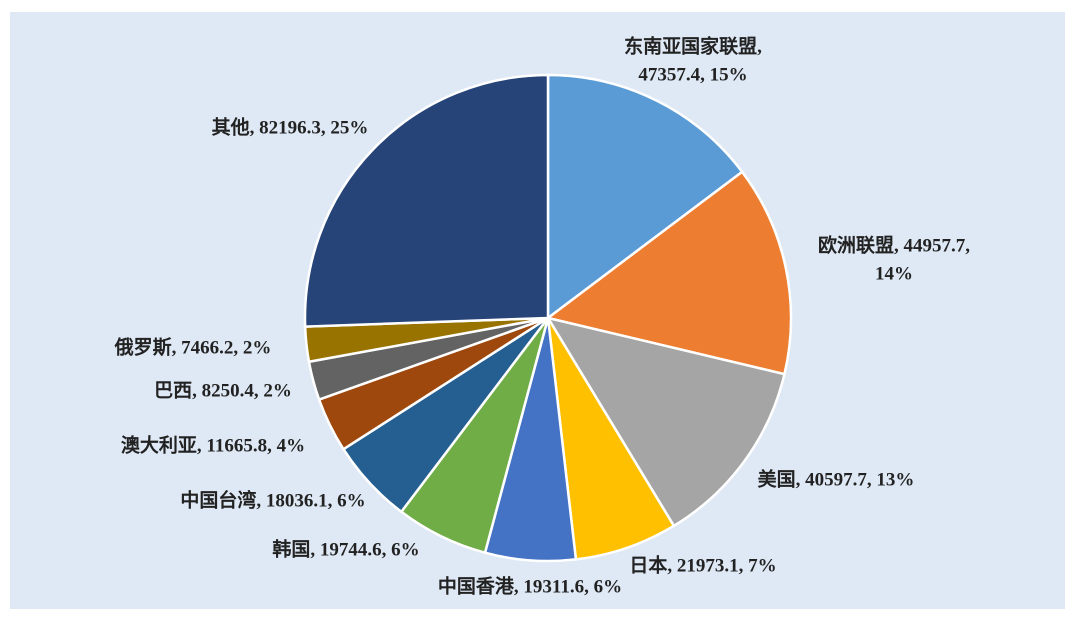 The height and width of the screenshot is (619, 1075). I want to click on data-label: 14%, so click(894, 273).